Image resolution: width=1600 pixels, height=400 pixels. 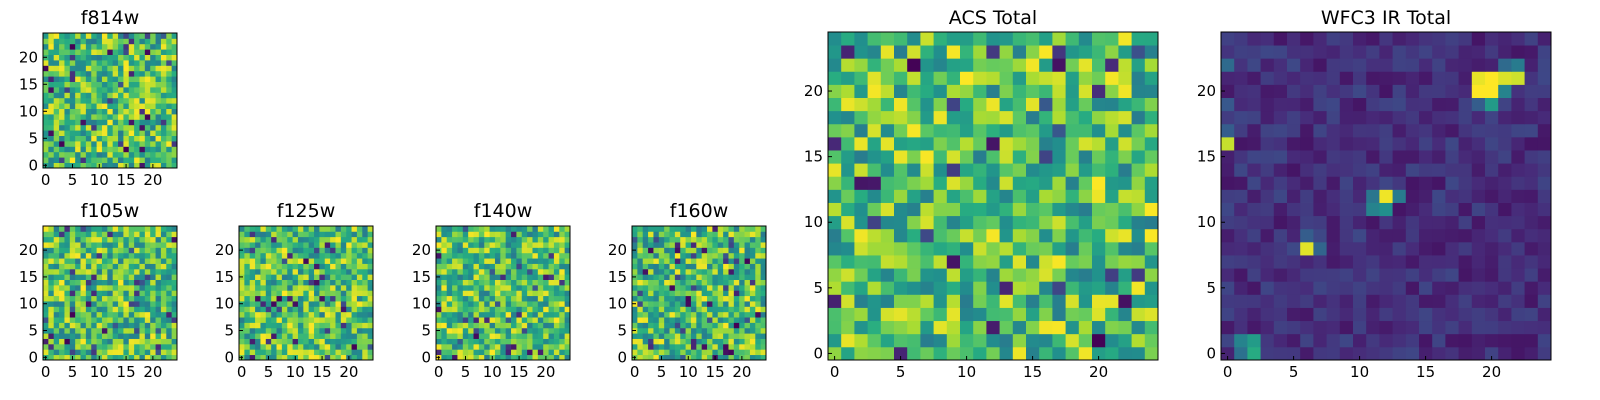 I want to click on y-tick-label: 15, so click(x=224, y=277).